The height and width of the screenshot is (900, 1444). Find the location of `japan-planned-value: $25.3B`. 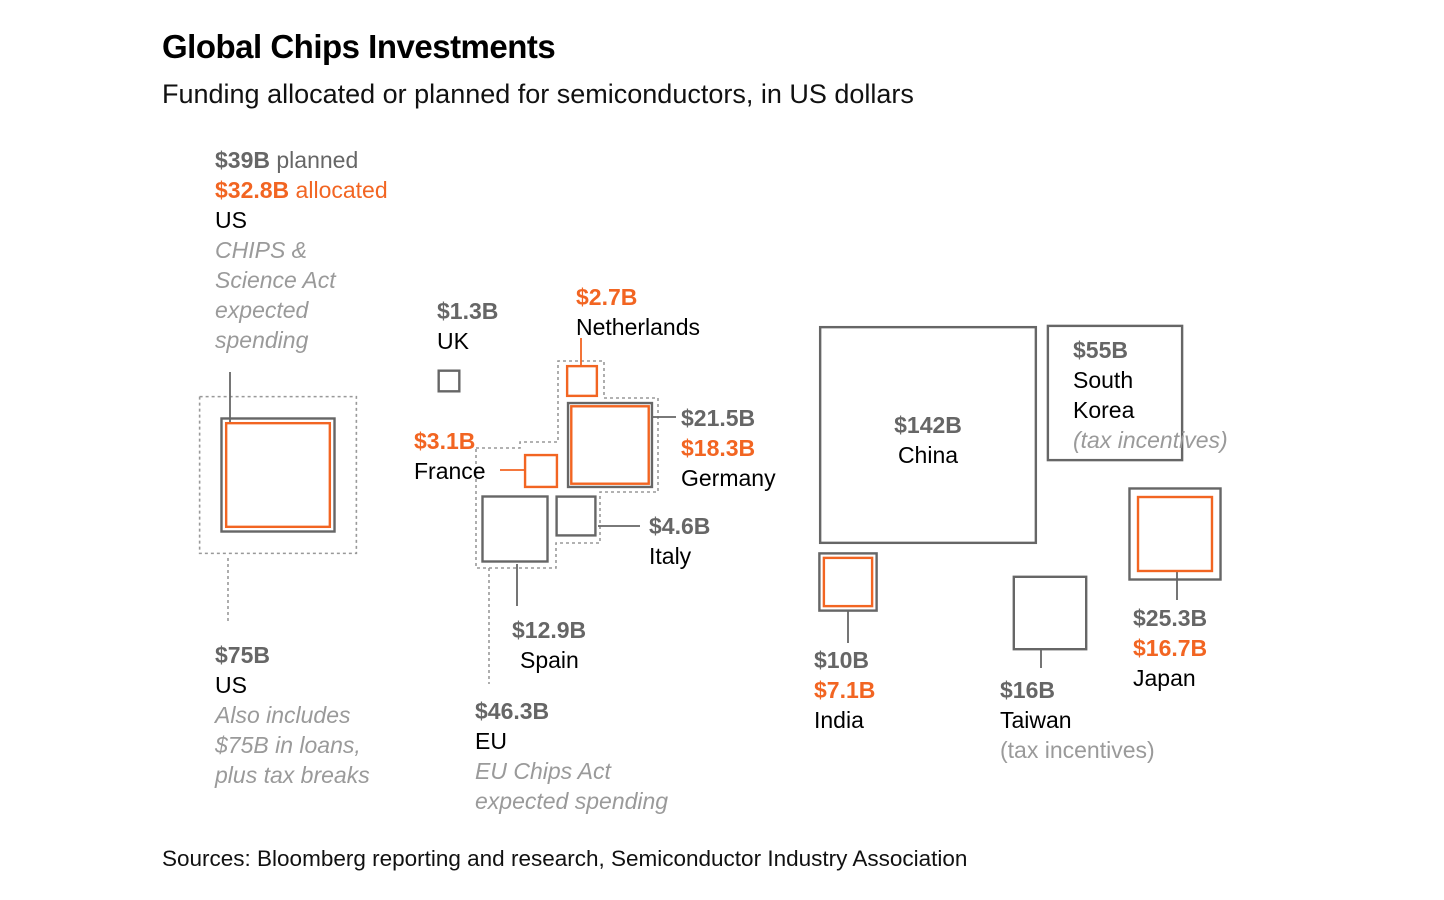

japan-planned-value: $25.3B is located at coordinates (1170, 618).